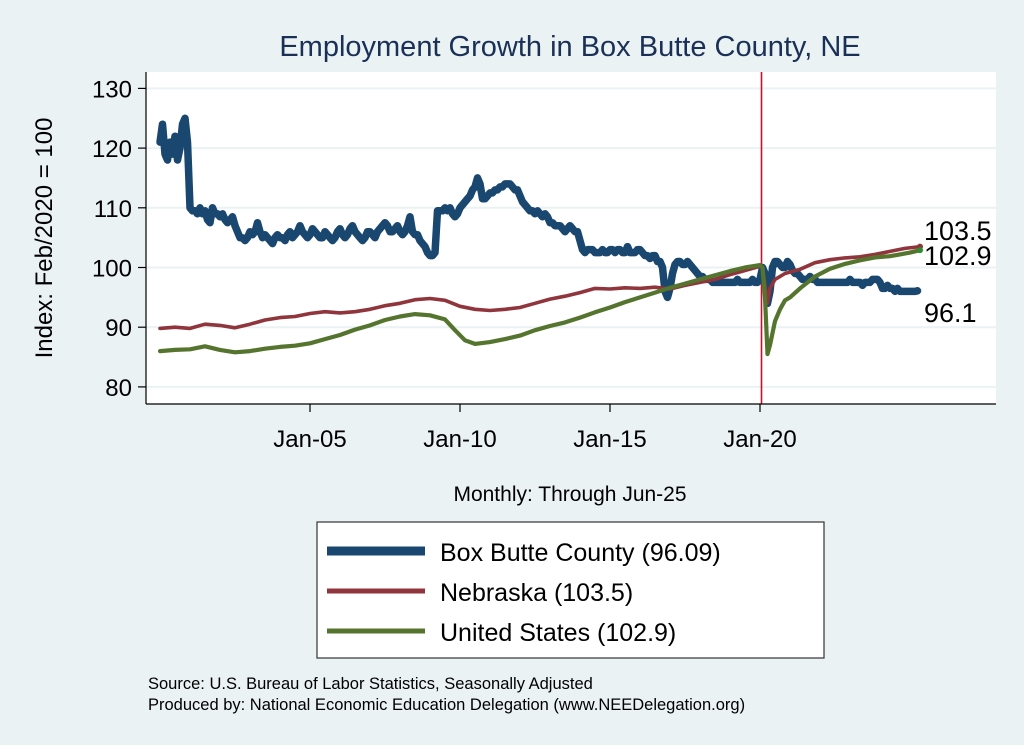 The image size is (1024, 745). What do you see at coordinates (309, 439) in the screenshot?
I see `x-tick-label-jan-05: Jan-05` at bounding box center [309, 439].